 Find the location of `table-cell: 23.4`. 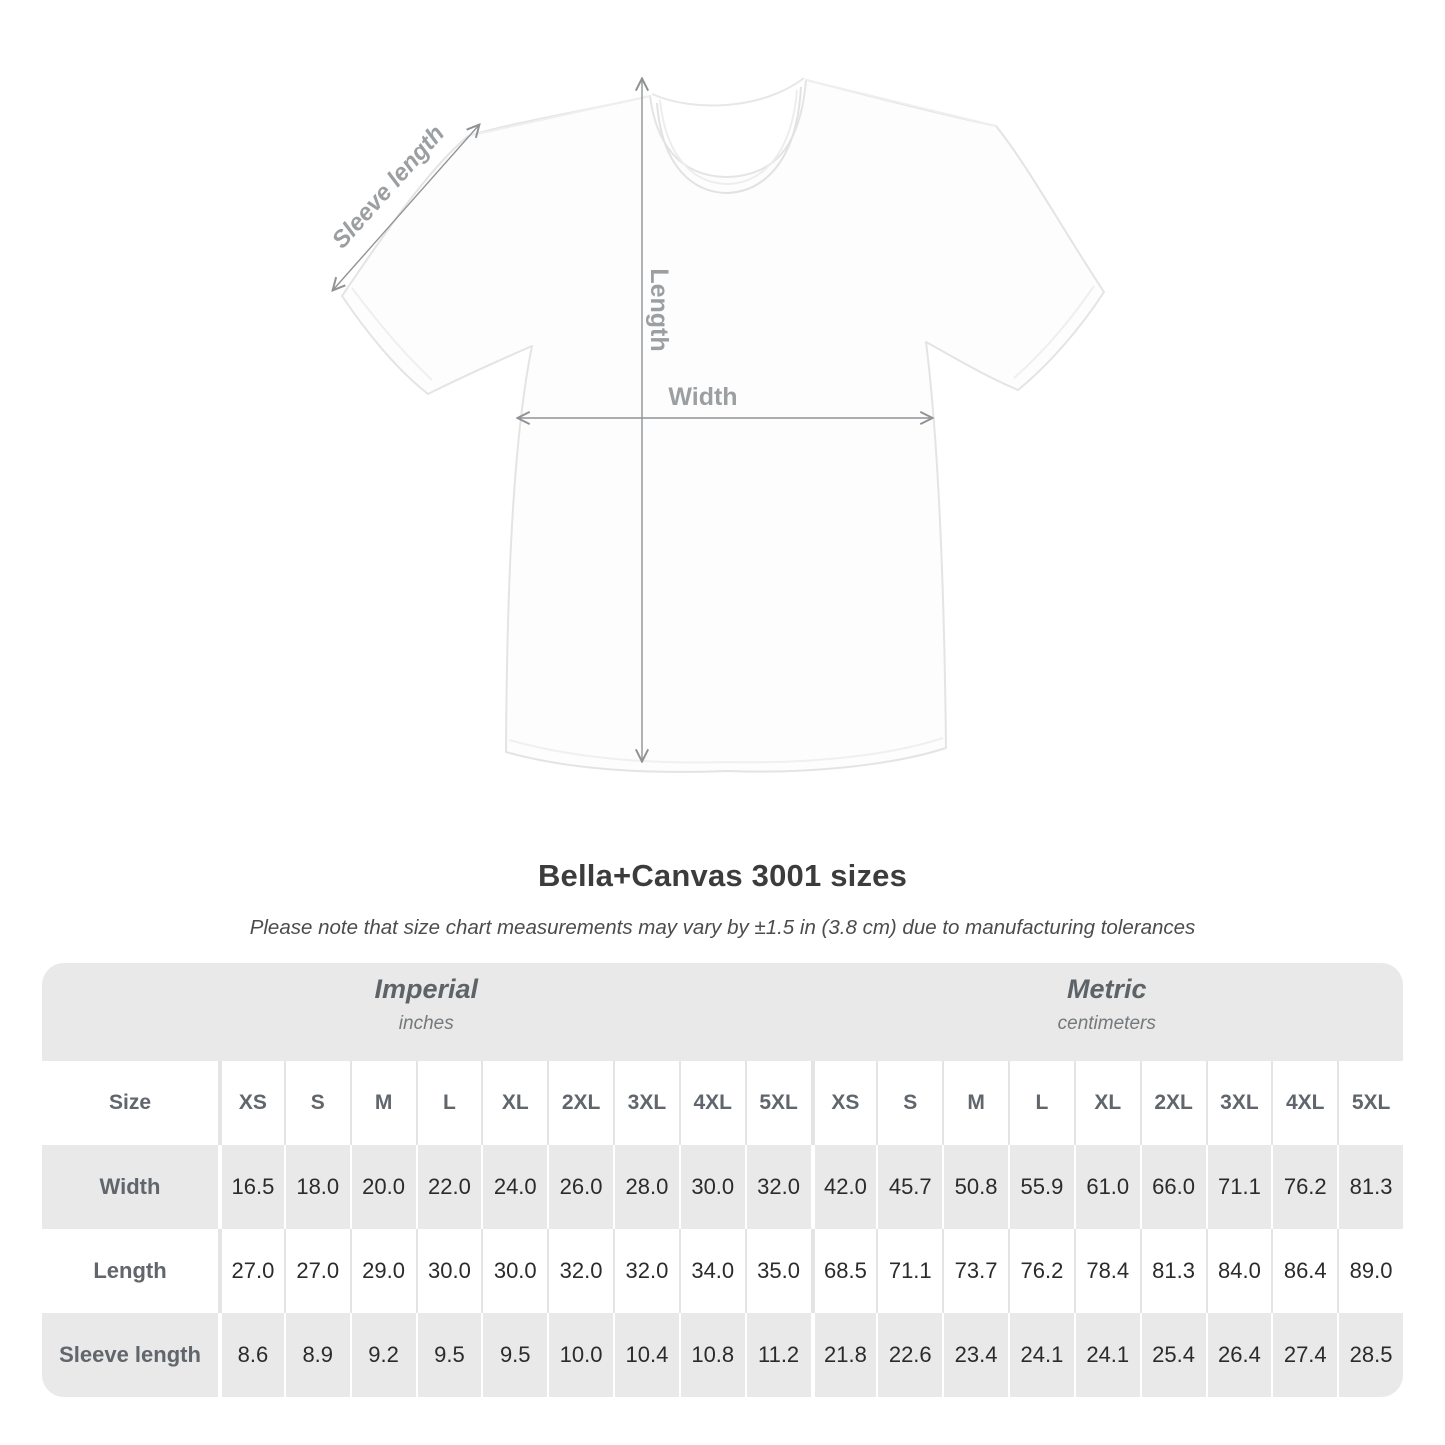

table-cell: 23.4 is located at coordinates (975, 1355).